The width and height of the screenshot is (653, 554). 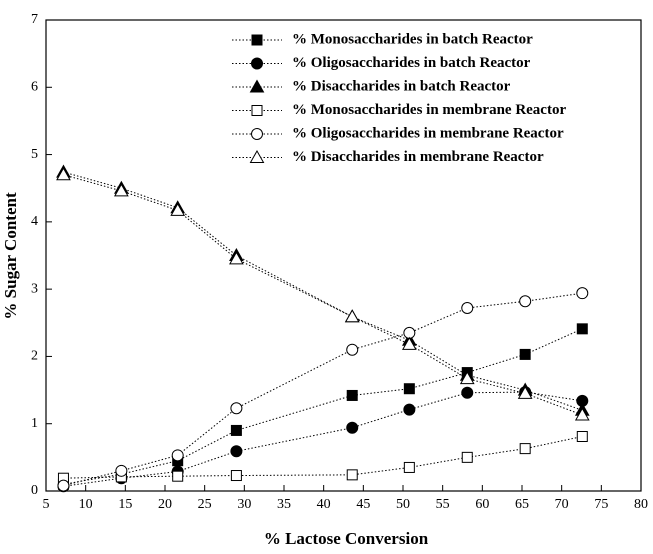 What do you see at coordinates (165, 504) in the screenshot?
I see `x-tick-label: 20` at bounding box center [165, 504].